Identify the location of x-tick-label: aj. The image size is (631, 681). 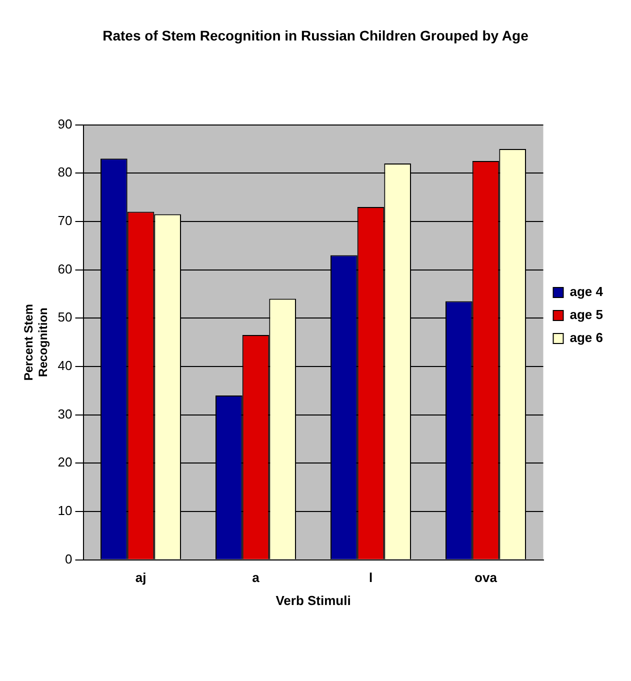
(140, 578).